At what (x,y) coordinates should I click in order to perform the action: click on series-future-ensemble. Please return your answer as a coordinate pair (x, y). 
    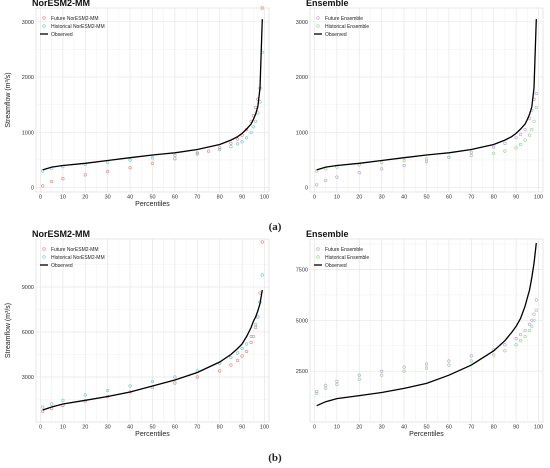
    Looking at the image, I should click on (426, 139).